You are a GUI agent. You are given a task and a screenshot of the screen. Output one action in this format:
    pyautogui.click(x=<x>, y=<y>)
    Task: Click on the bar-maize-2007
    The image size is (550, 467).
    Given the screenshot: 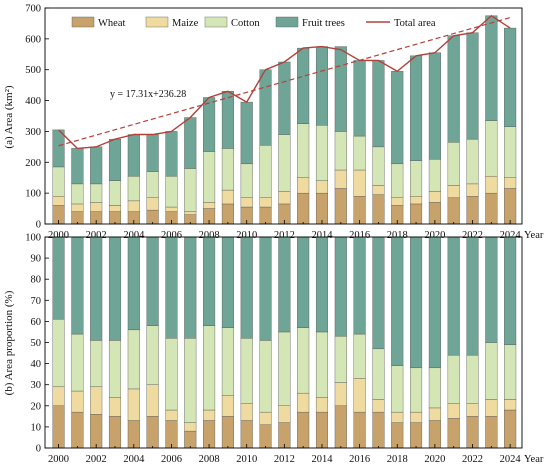 What is the action you would take?
    pyautogui.click(x=190, y=427)
    